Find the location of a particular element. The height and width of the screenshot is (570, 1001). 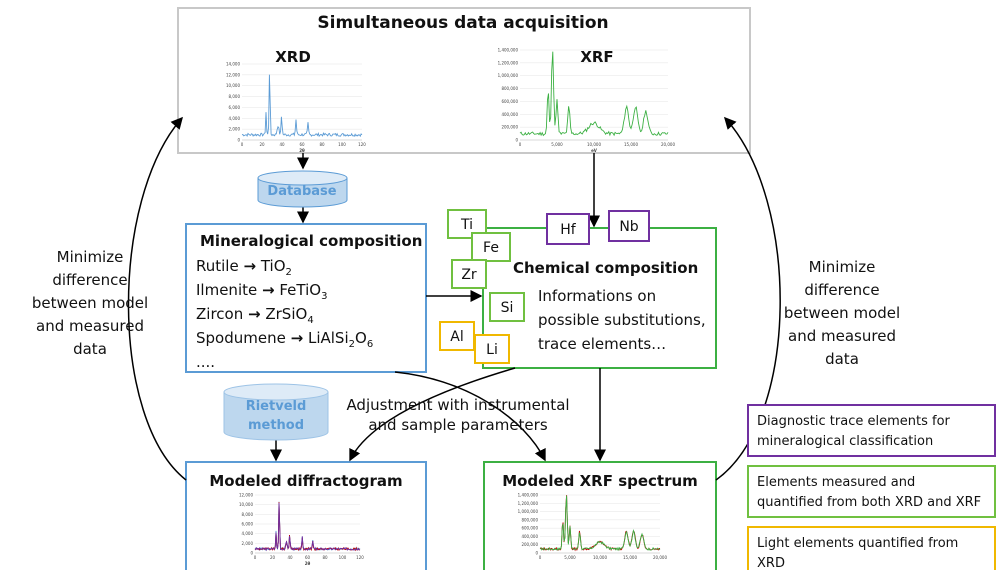

label: XRF is located at coordinates (596, 57).